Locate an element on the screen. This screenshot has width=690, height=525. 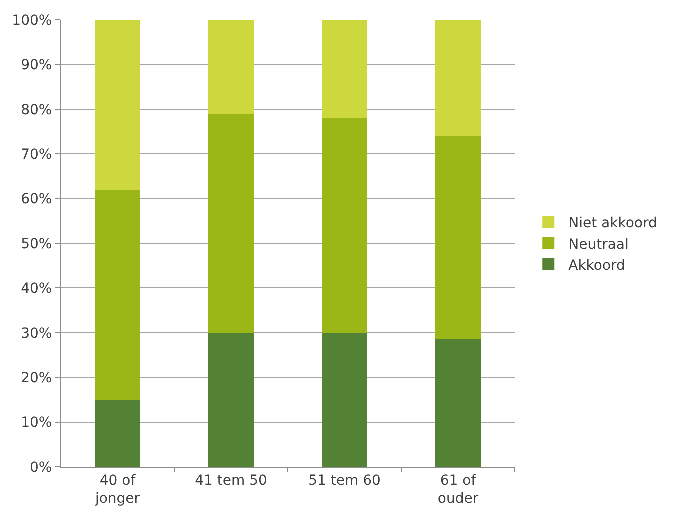
y-tick-label: 0% is located at coordinates (41, 468).